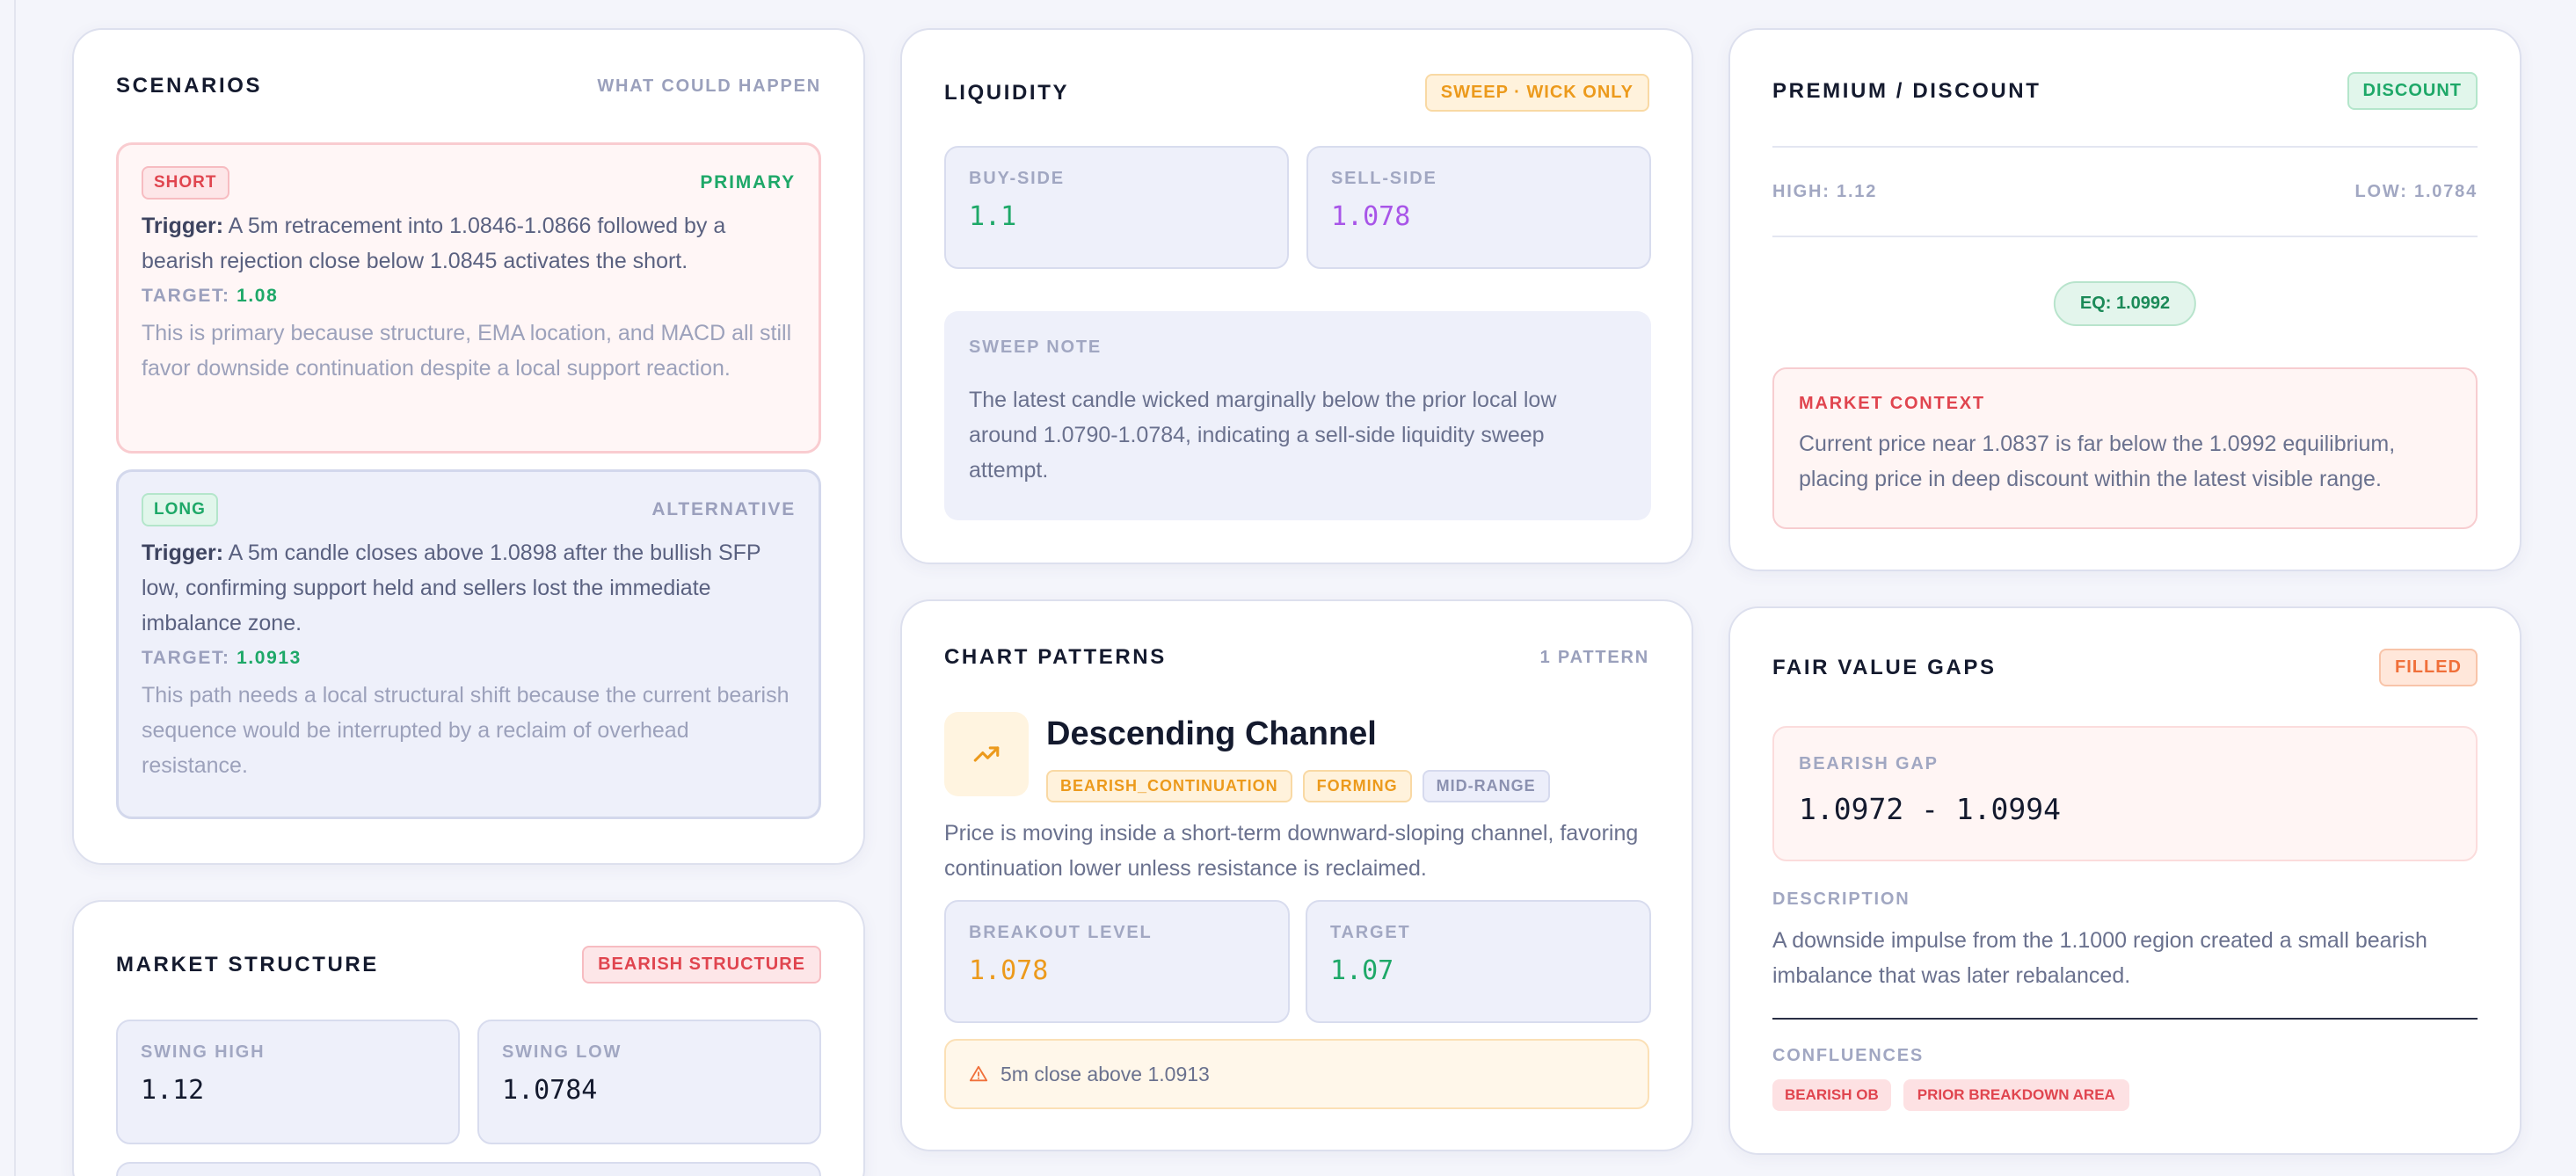 The image size is (2576, 1176). I want to click on scenarios-header: SCENARIOS WHAT COULD HAPPEN, so click(468, 86).